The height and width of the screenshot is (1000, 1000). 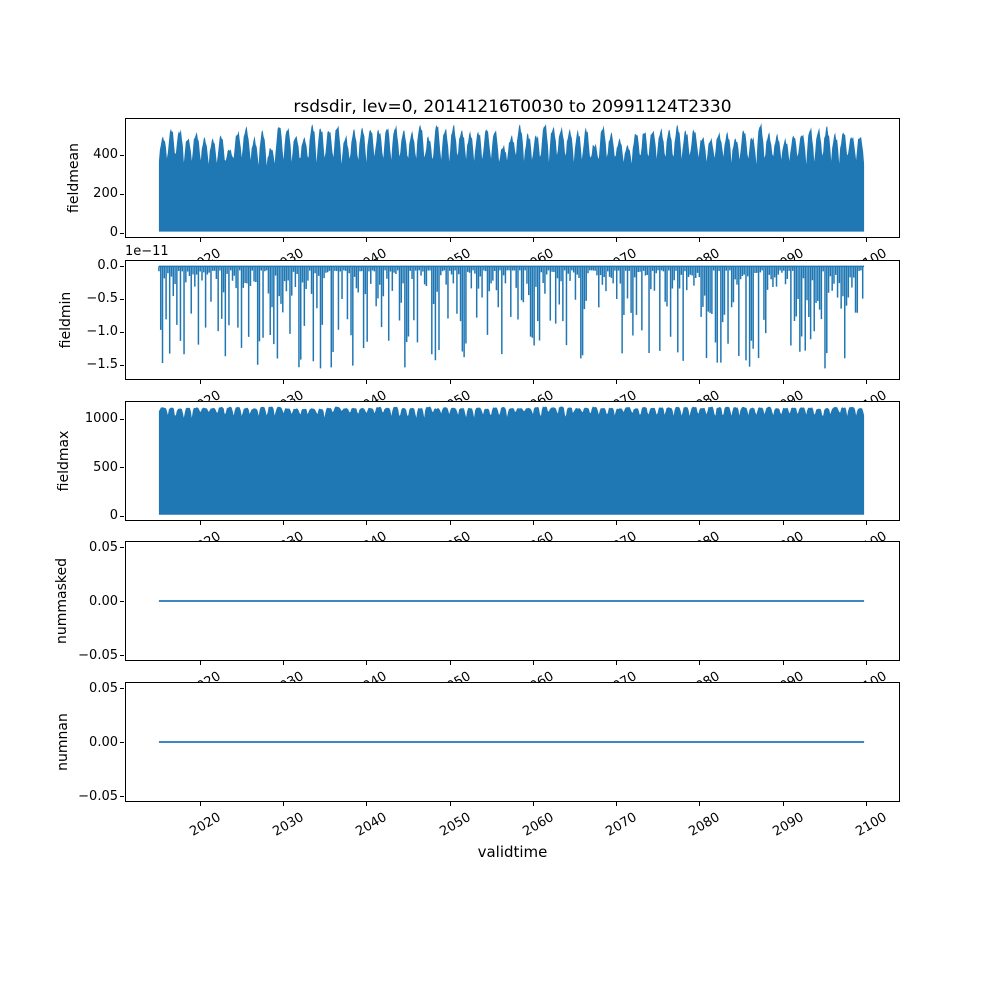 What do you see at coordinates (74, 178) in the screenshot?
I see `y-axis-label-fieldmean: fieldmean` at bounding box center [74, 178].